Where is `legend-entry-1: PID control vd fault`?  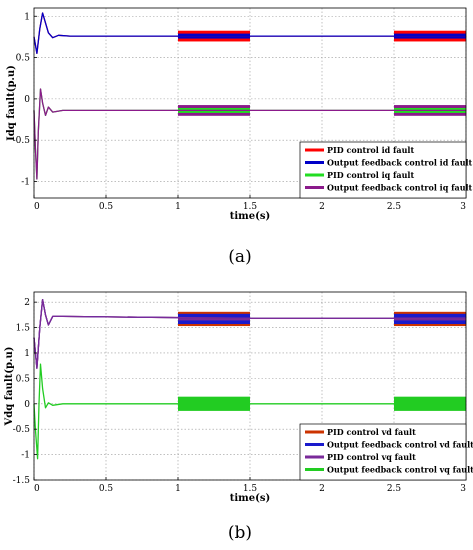
legend-entry-1: PID control vd fault is located at coordinates (371, 432).